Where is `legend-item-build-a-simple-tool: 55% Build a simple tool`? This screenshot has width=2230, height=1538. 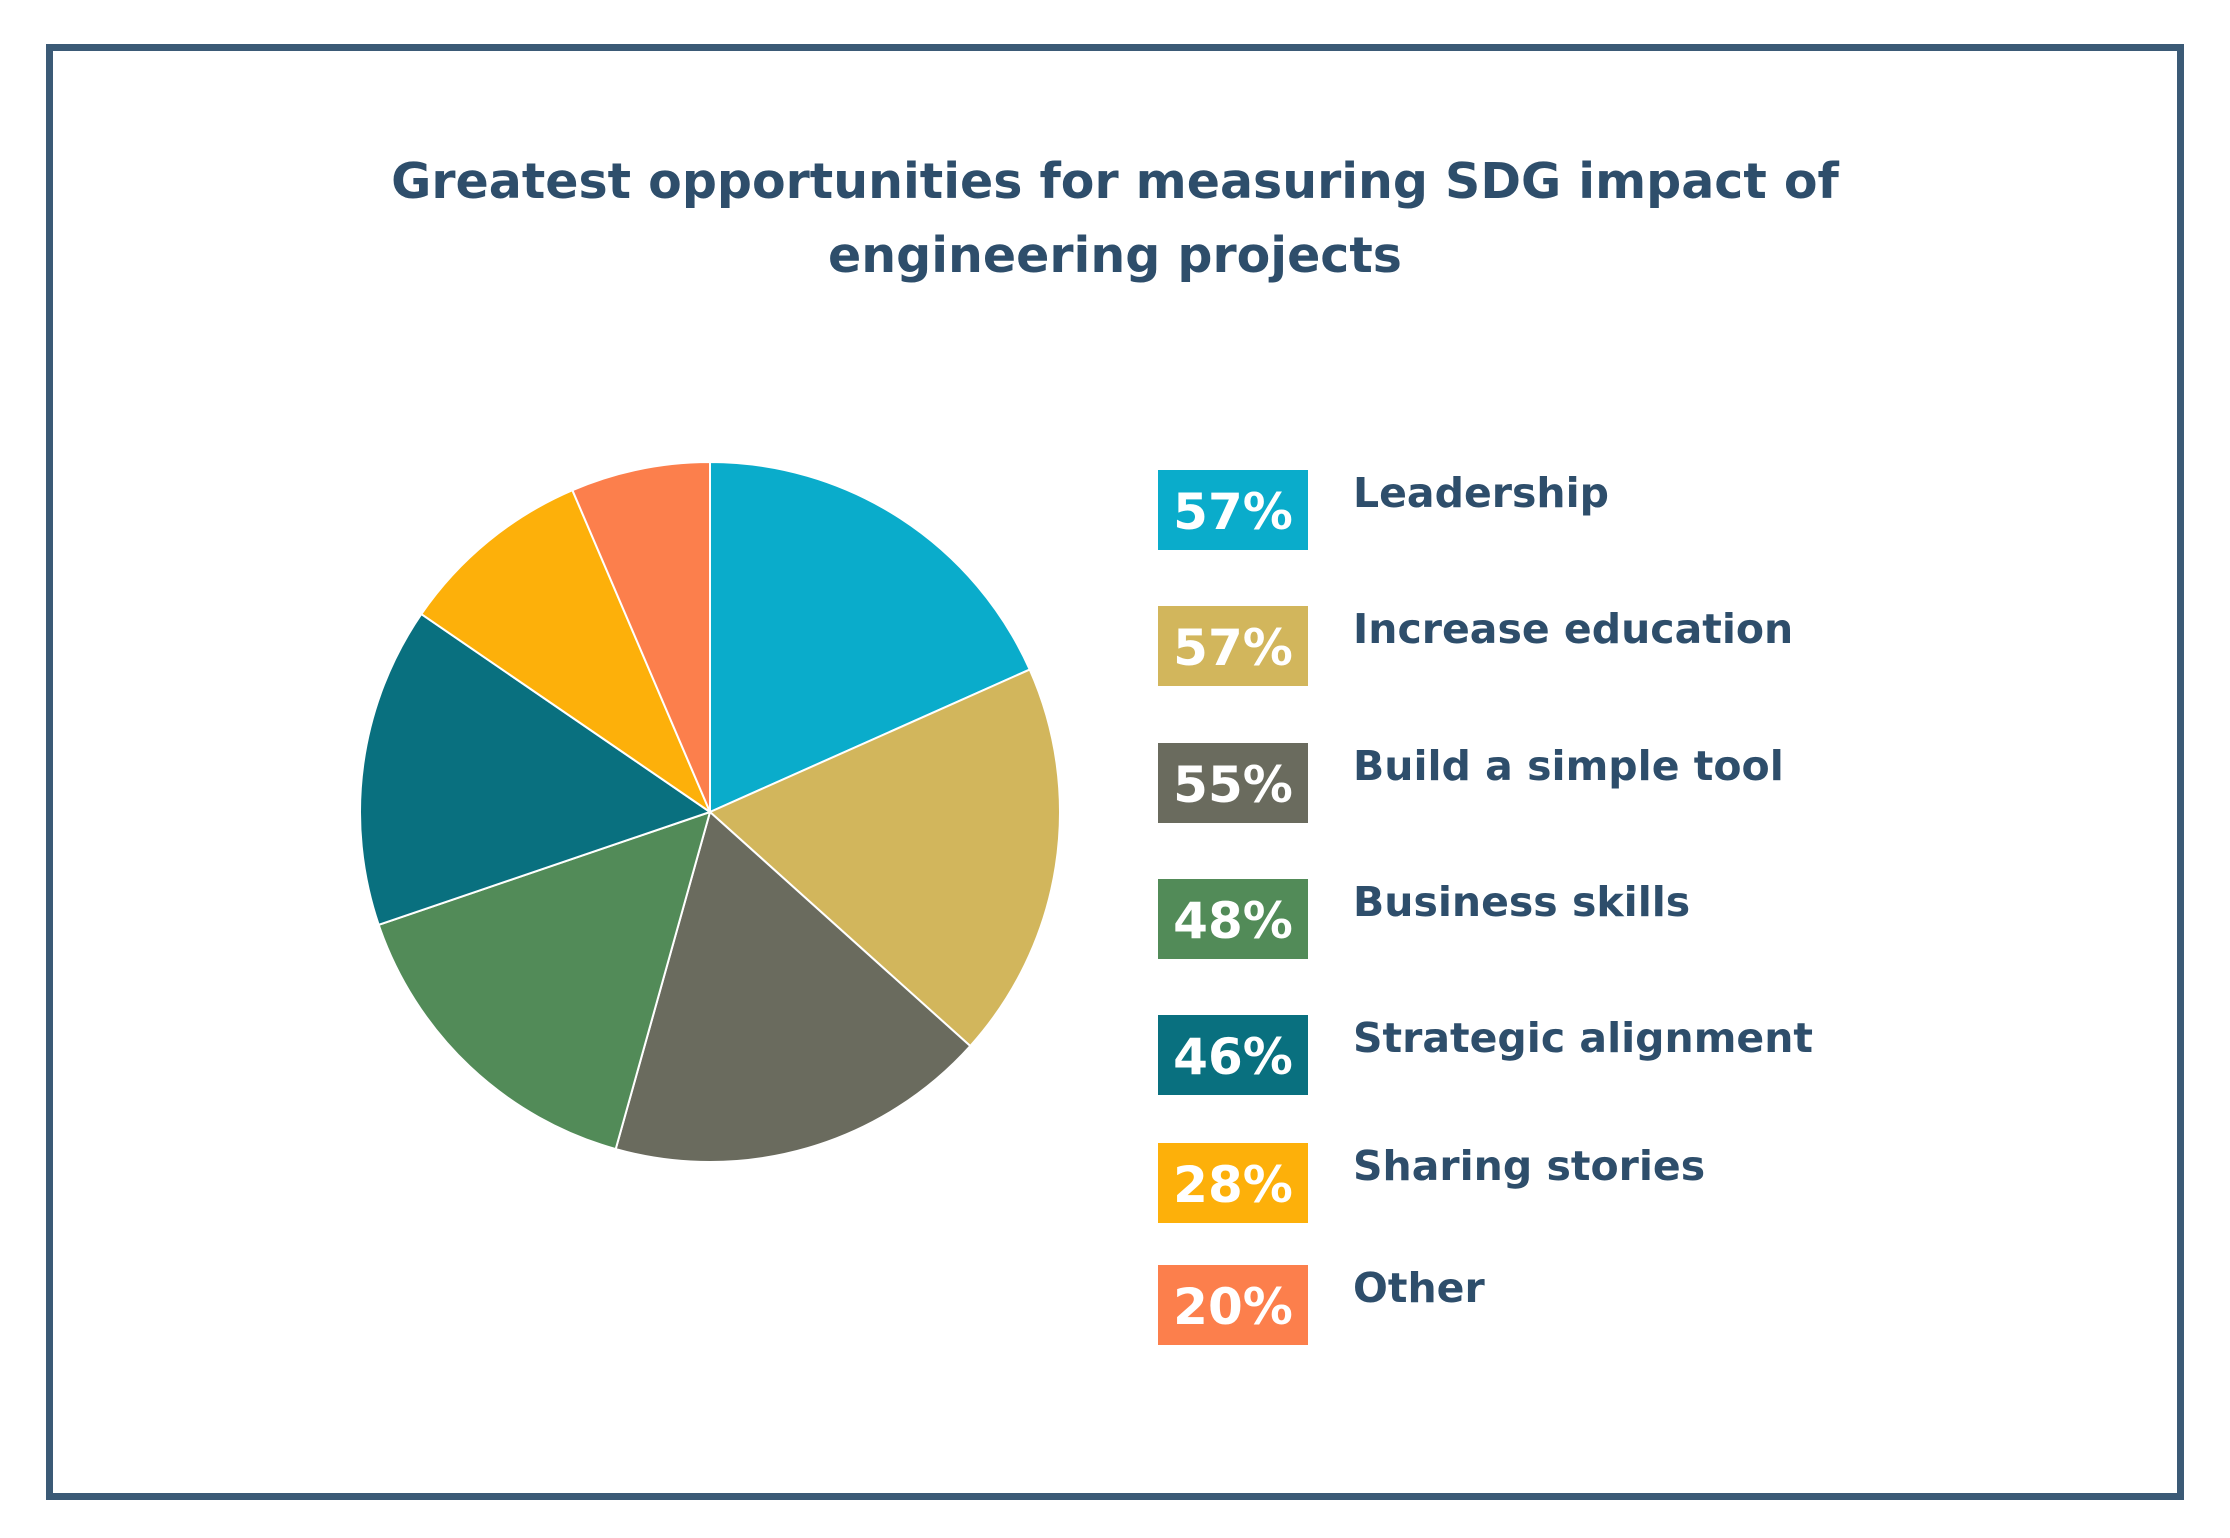 legend-item-build-a-simple-tool: 55% Build a simple tool is located at coordinates (1608, 783).